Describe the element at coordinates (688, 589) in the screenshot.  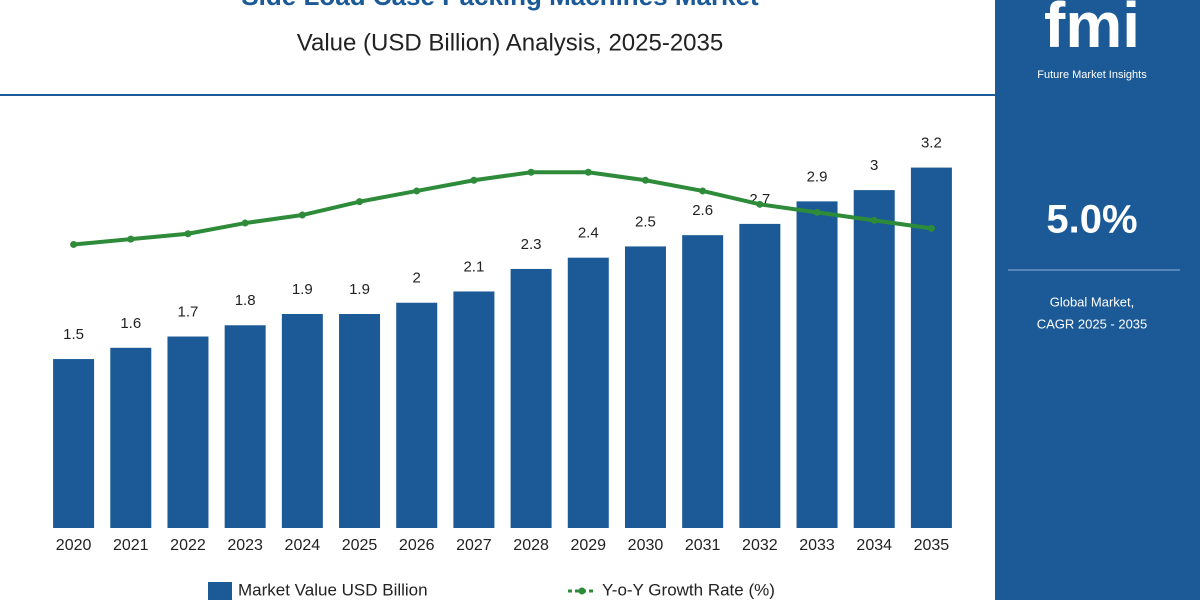
I see `legend-label: Y-o-Y Growth Rate (%)` at that location.